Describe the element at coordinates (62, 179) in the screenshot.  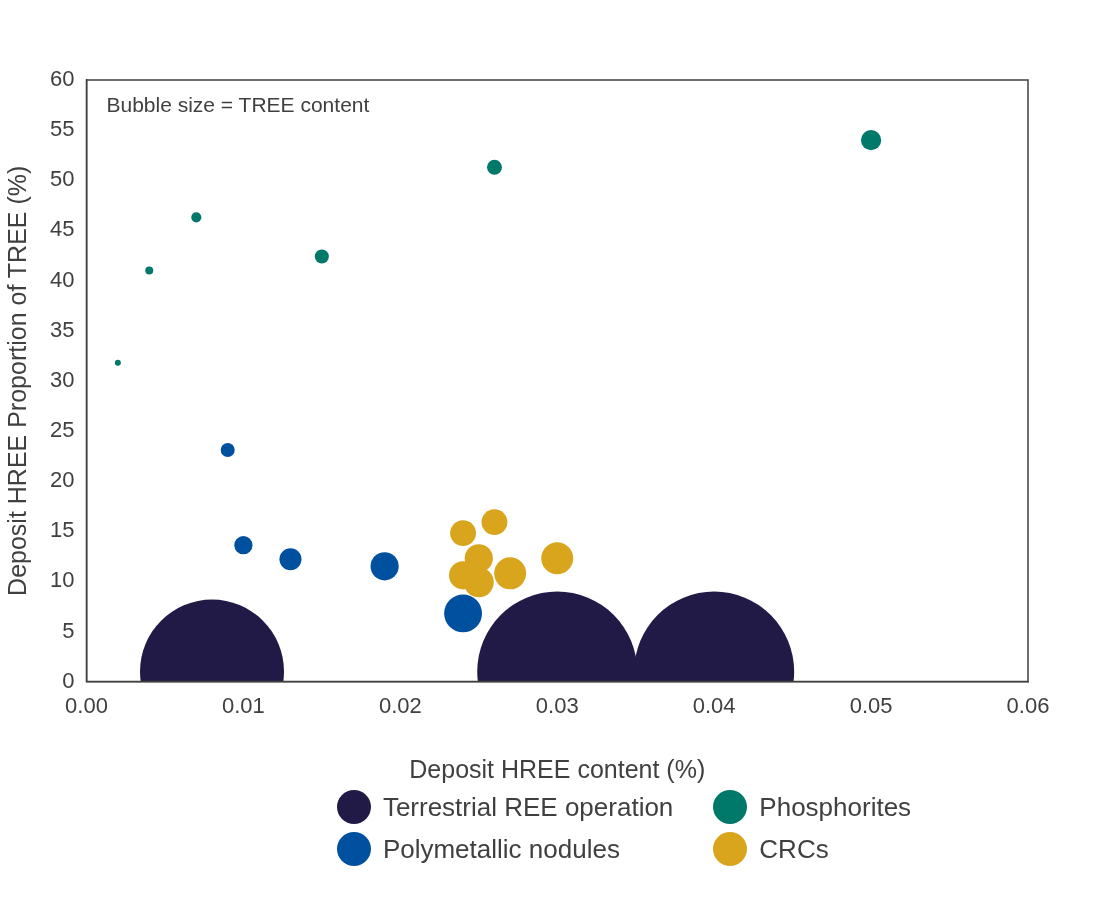
I see `y-tick-label: 50` at that location.